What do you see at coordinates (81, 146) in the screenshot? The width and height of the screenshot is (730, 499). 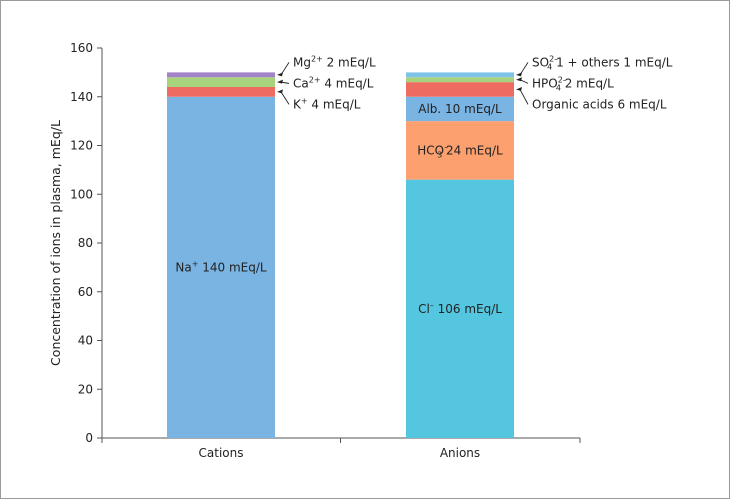 I see `y-tick-label: 120` at bounding box center [81, 146].